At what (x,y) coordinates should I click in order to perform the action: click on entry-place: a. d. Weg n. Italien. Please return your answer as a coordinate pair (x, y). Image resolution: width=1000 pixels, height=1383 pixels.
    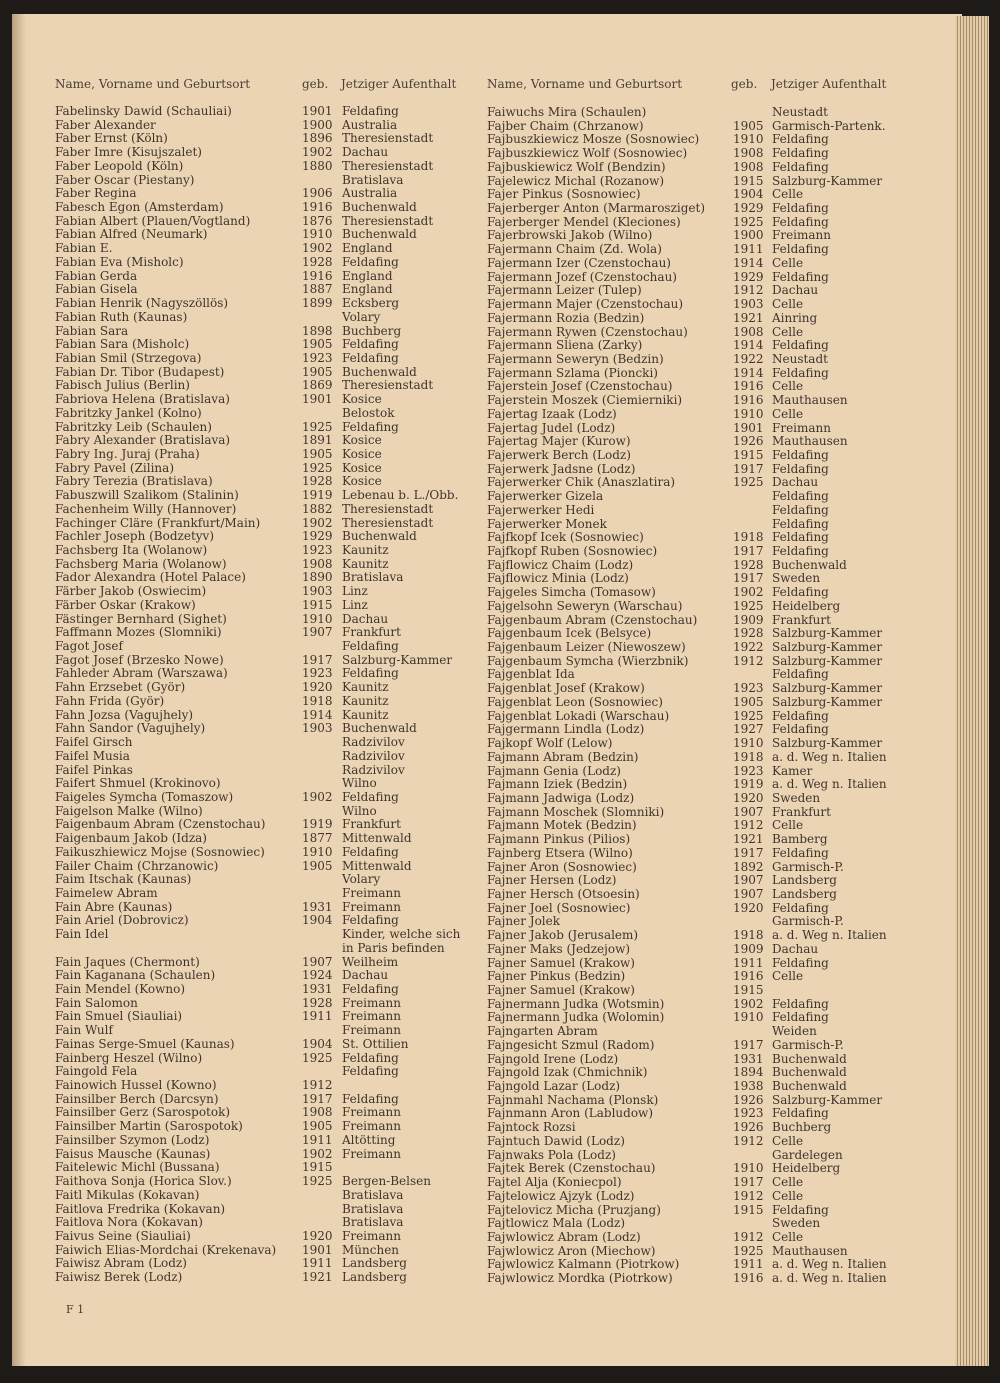
    Looking at the image, I should click on (829, 1264).